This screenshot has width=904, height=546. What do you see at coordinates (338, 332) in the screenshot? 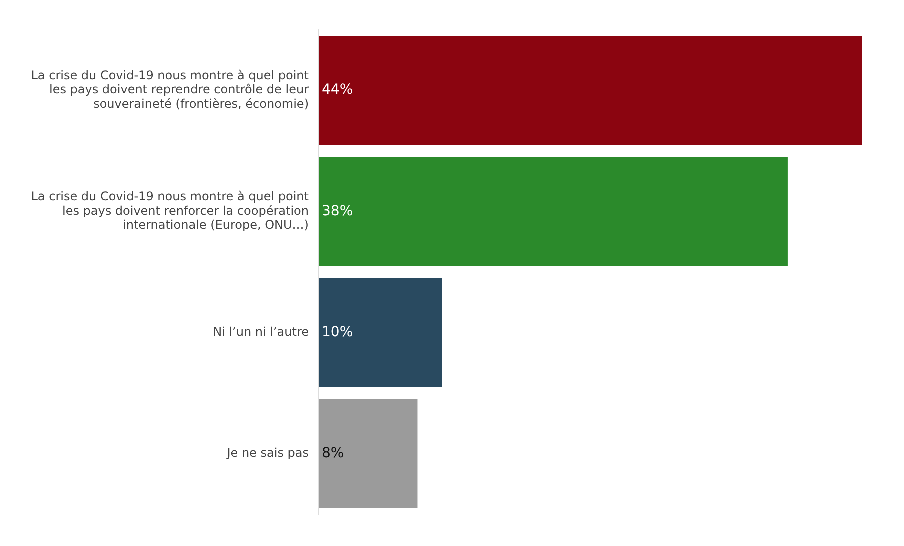
I see `data-label: 10%` at bounding box center [338, 332].